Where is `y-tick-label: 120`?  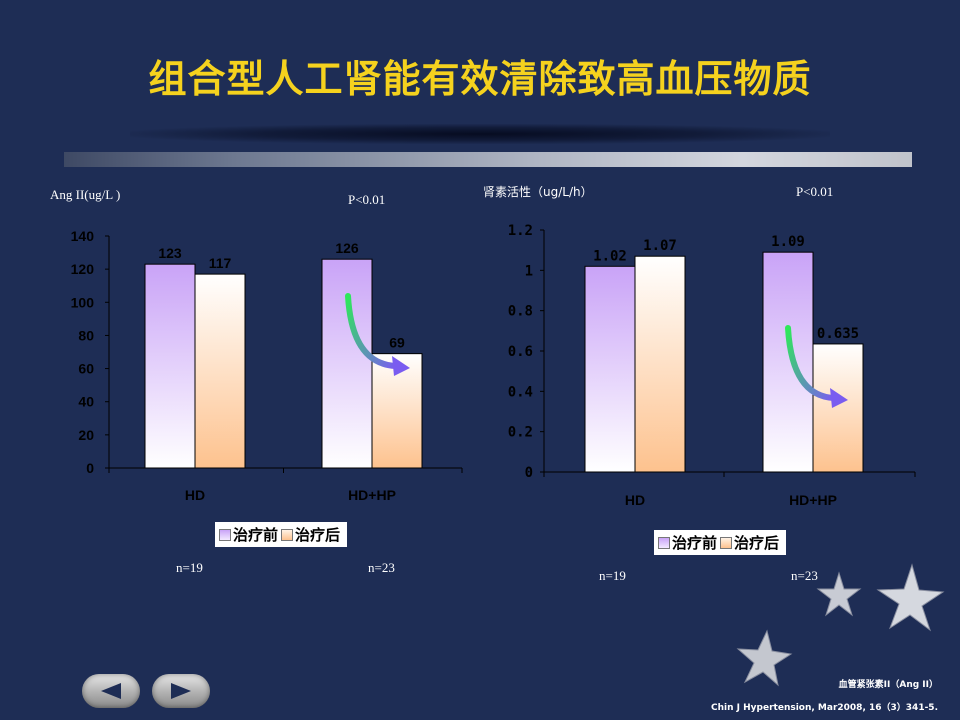
y-tick-label: 120 is located at coordinates (83, 269).